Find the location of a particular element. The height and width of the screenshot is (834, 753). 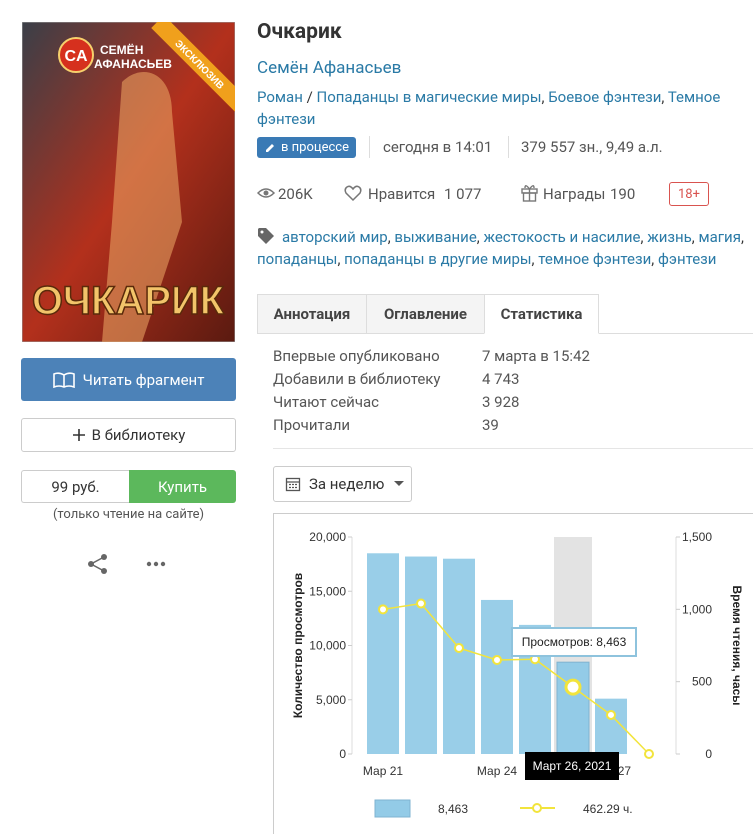

tooltip: Просмотров: 8,463 is located at coordinates (574, 642).